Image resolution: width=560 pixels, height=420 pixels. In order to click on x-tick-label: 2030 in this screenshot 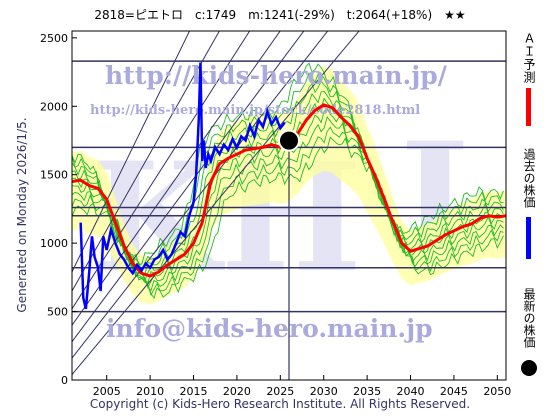, I will do `click(324, 391)`.